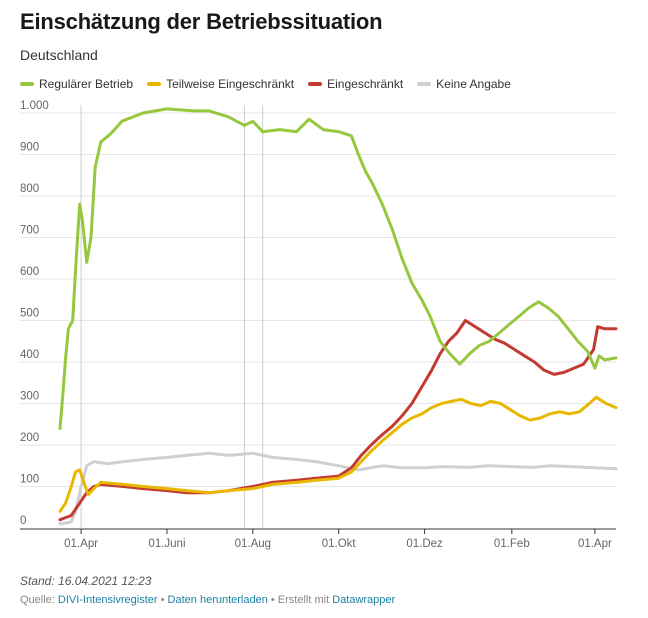 Image resolution: width=648 pixels, height=618 pixels. What do you see at coordinates (300, 600) in the screenshot?
I see `created-with-text: • Erstellt mit` at bounding box center [300, 600].